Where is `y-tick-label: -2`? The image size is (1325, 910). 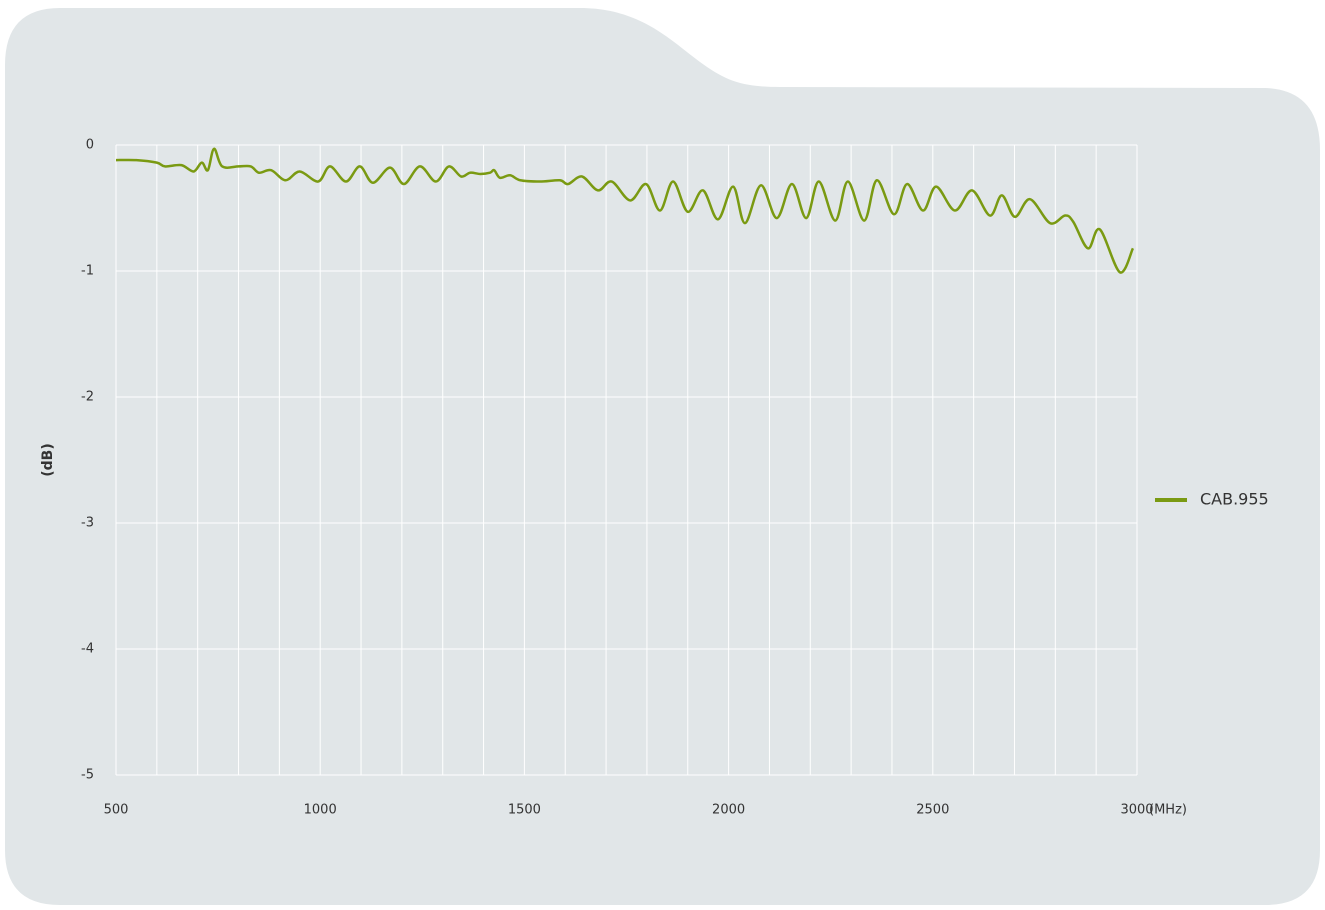 y-tick-label: -2 is located at coordinates (87, 397).